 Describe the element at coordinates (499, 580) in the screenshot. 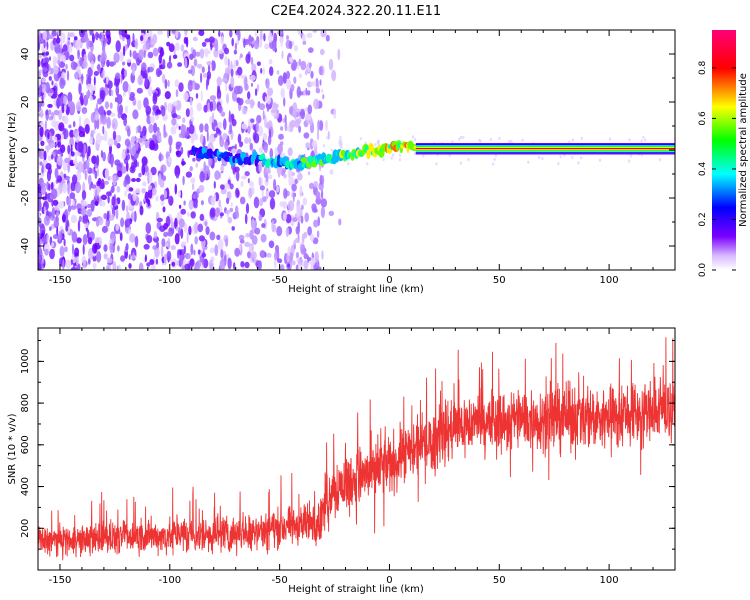

I see `x-tick-label: 50` at that location.